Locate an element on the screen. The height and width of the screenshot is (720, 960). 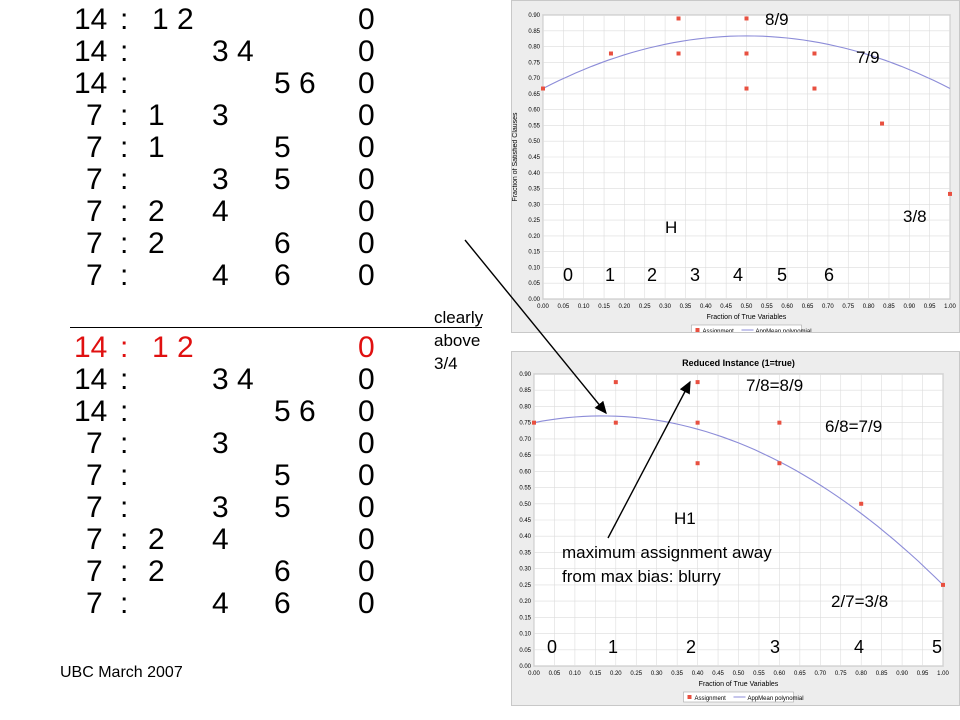
clause-row: 7:1 3 0 is located at coordinates (210, 116).